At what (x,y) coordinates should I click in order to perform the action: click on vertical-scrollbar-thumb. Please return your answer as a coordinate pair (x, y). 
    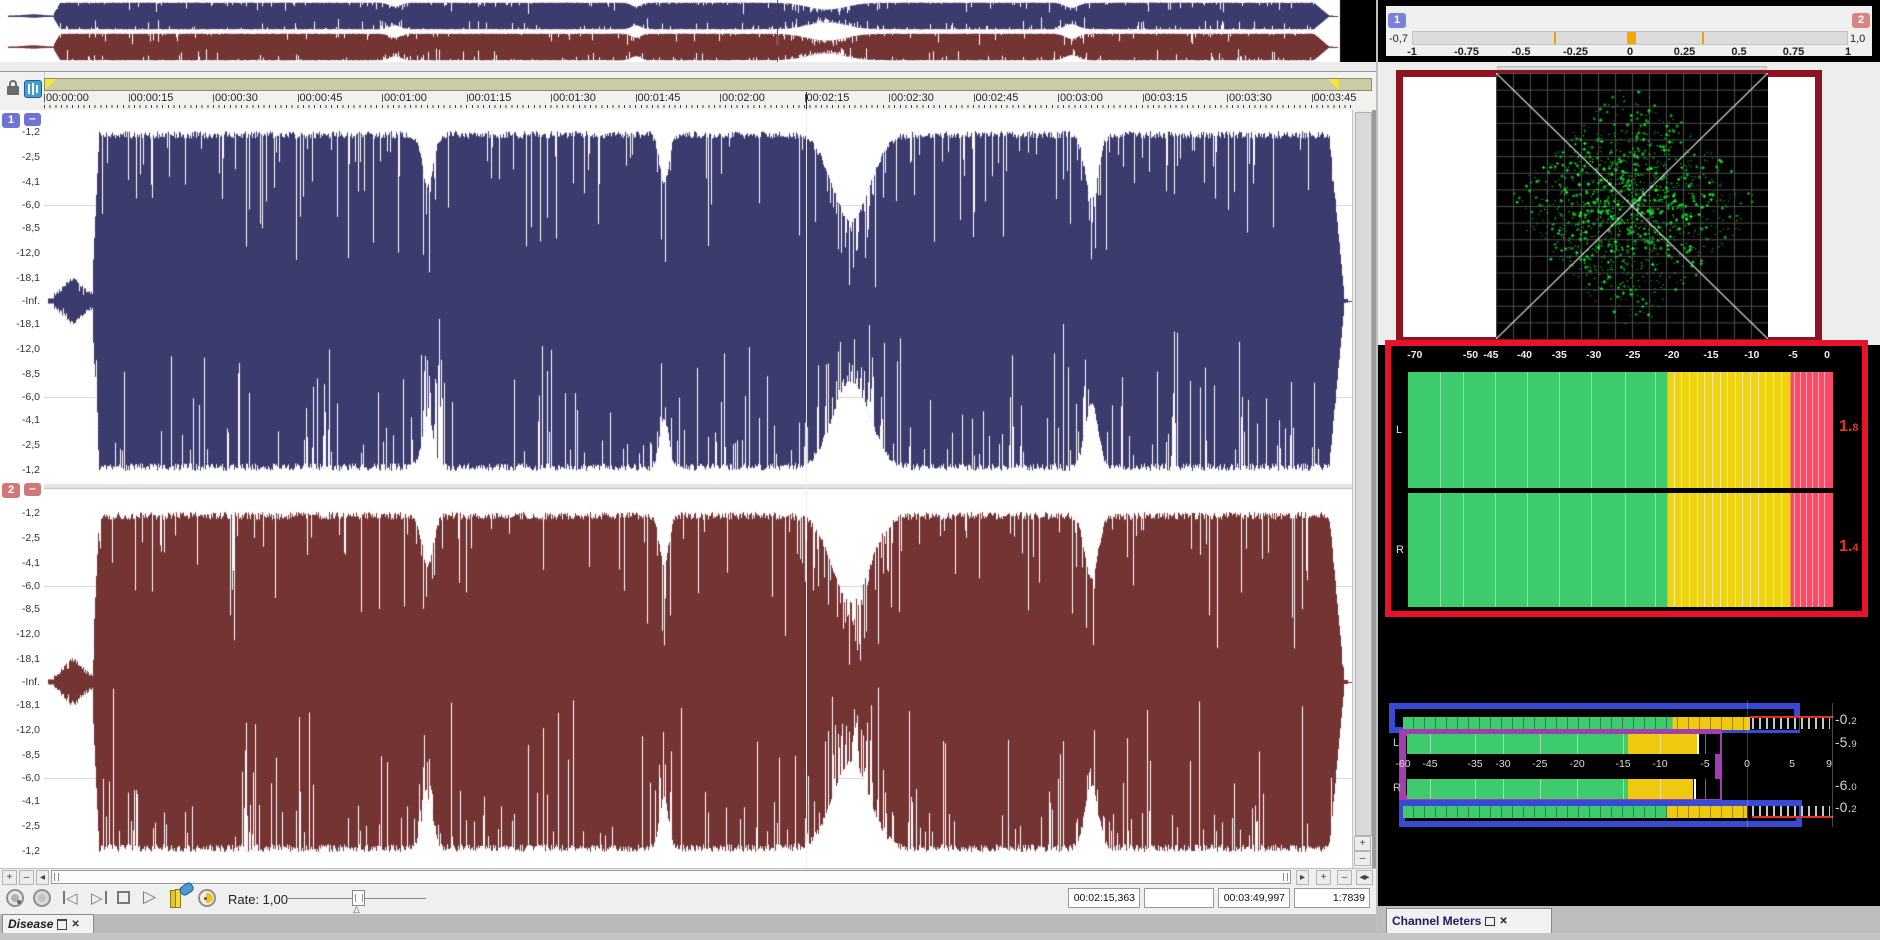
    Looking at the image, I should click on (1363, 474).